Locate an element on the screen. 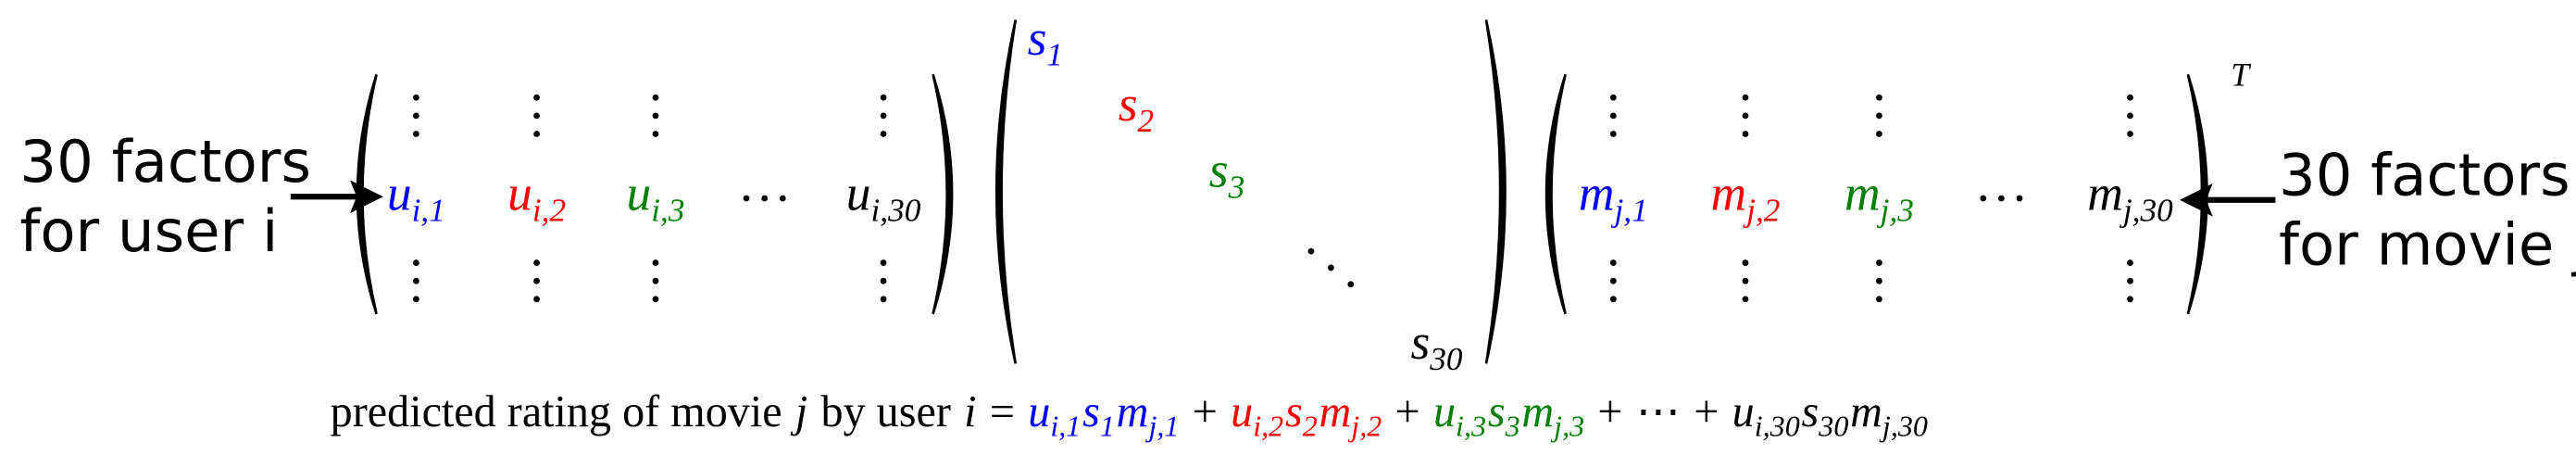 Image resolution: width=2576 pixels, height=455 pixels. formula-text: by user is located at coordinates (886, 411).